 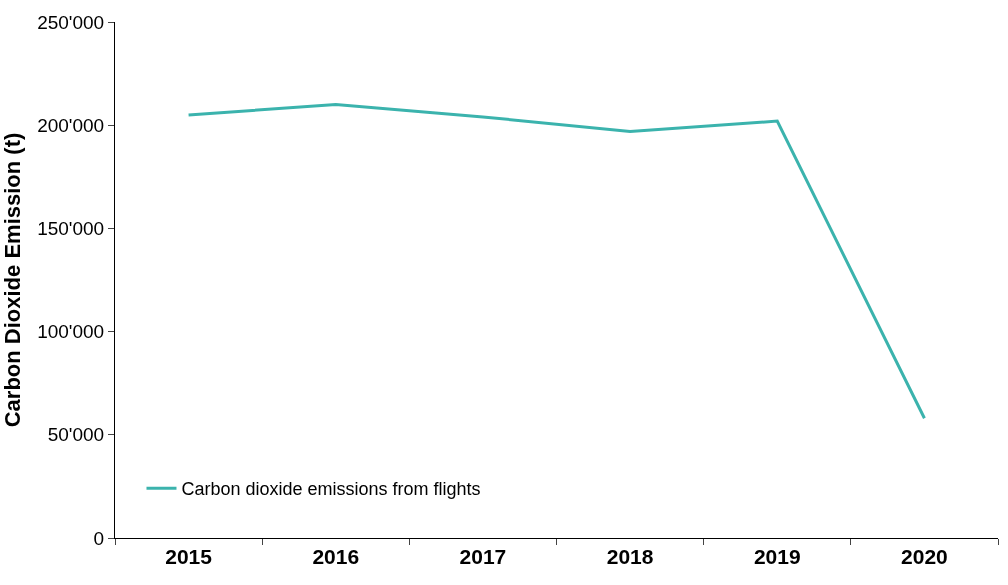 I want to click on y-tick-label: 0, so click(x=99, y=538).